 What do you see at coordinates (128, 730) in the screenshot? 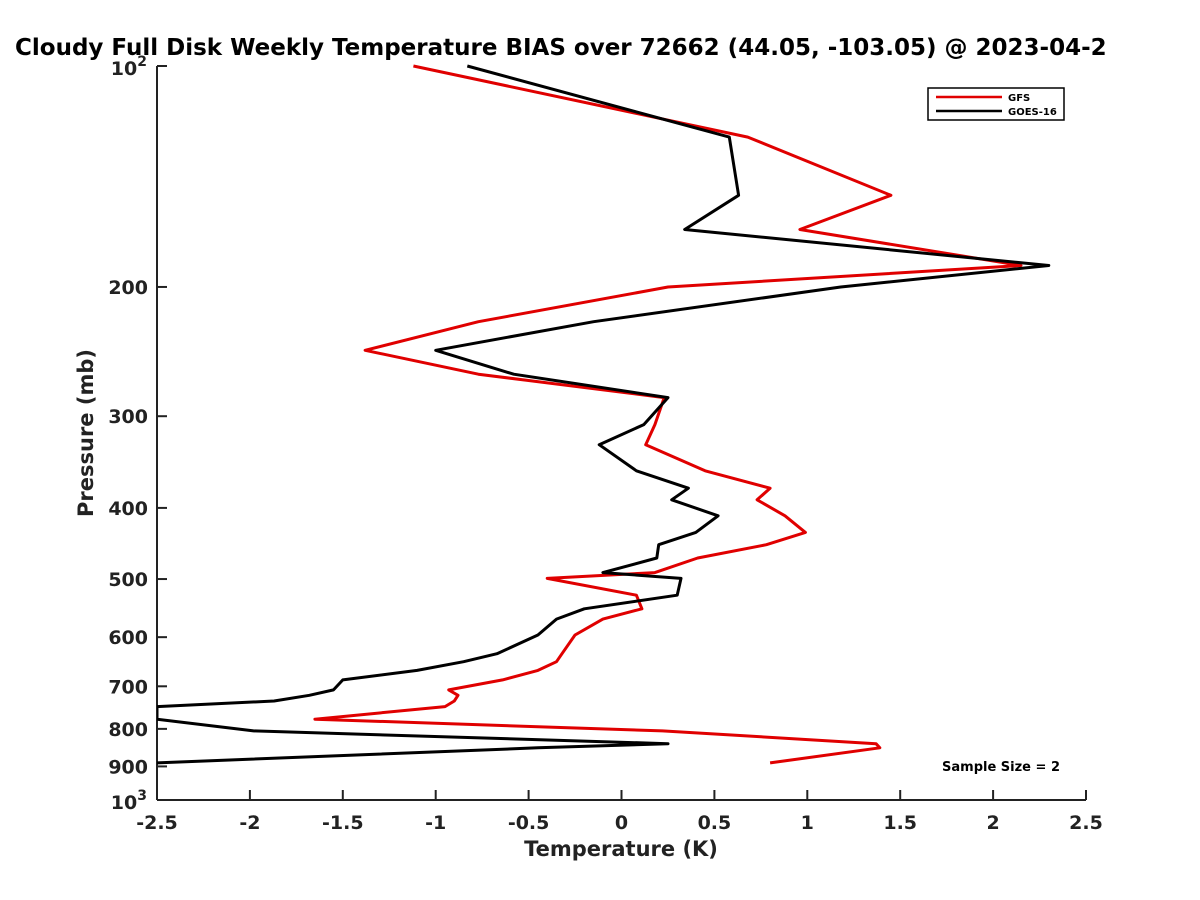
I see `y-tick-label: 800` at bounding box center [128, 730].